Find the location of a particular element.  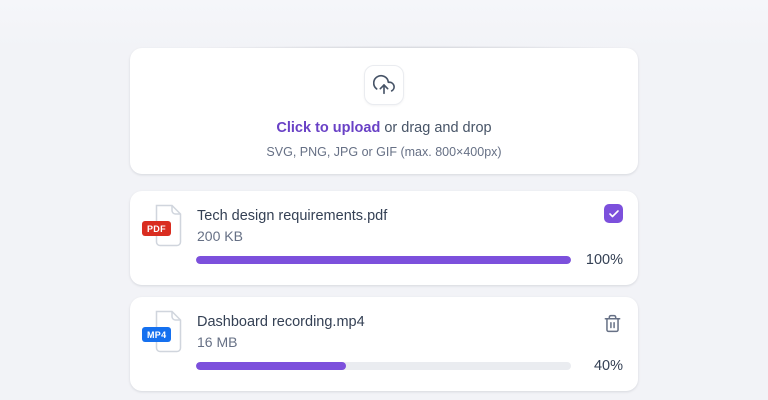

file-checkbox-checked is located at coordinates (613, 213).